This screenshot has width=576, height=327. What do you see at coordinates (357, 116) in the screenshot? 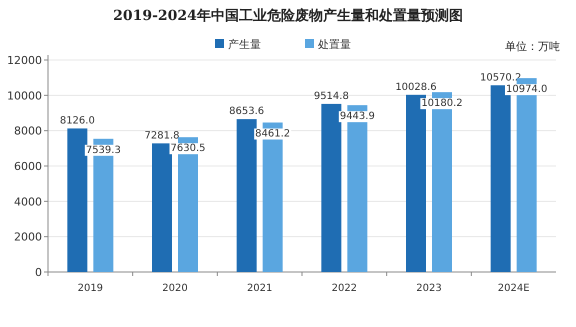
I see `data-label: 9443.9` at bounding box center [357, 116].